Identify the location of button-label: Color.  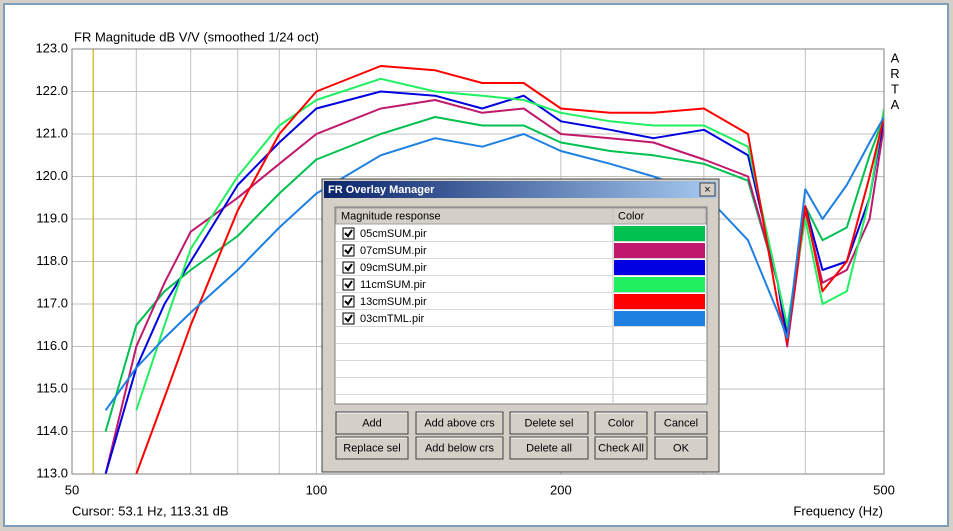
(621, 423).